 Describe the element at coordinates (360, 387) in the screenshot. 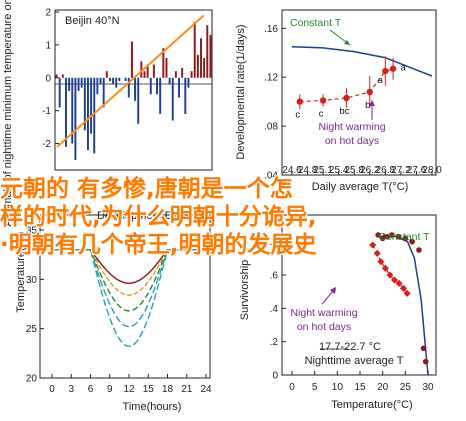

I see `panel4-xtick-label: 15` at that location.